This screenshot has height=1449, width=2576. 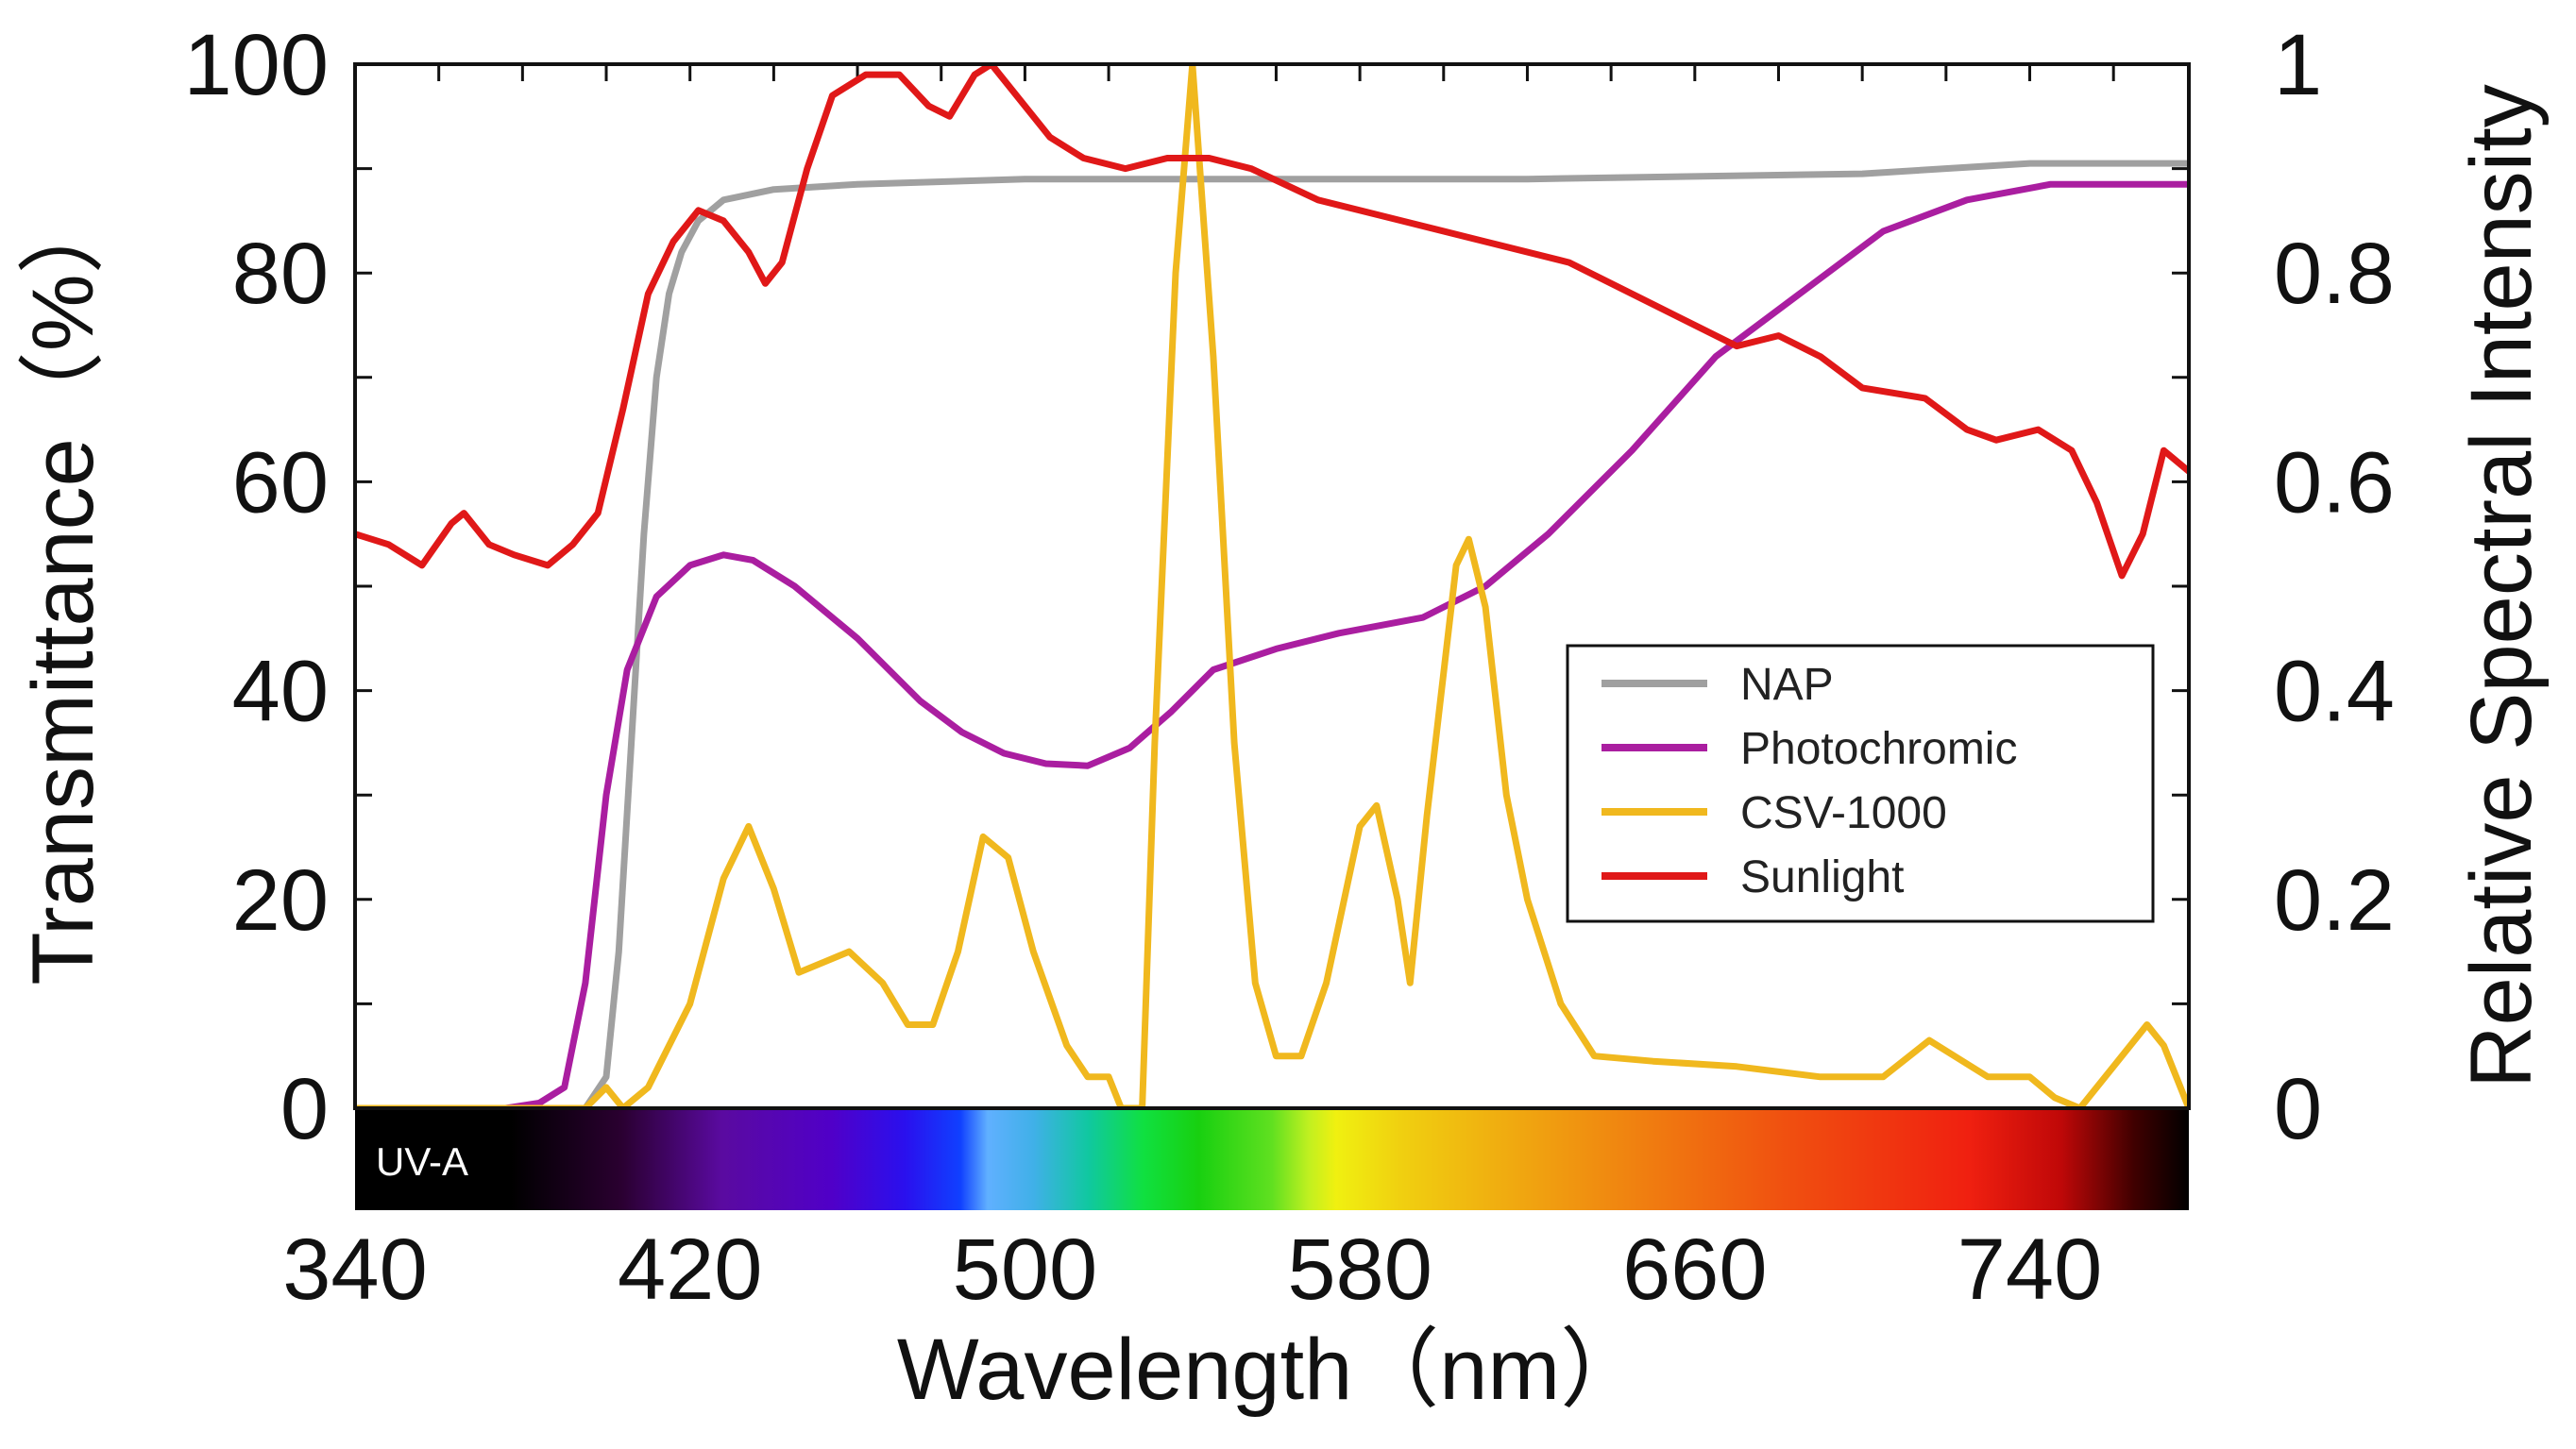 What do you see at coordinates (257, 587) in the screenshot?
I see `y-left-tick-labels: 100 80 60 40 20 0` at bounding box center [257, 587].